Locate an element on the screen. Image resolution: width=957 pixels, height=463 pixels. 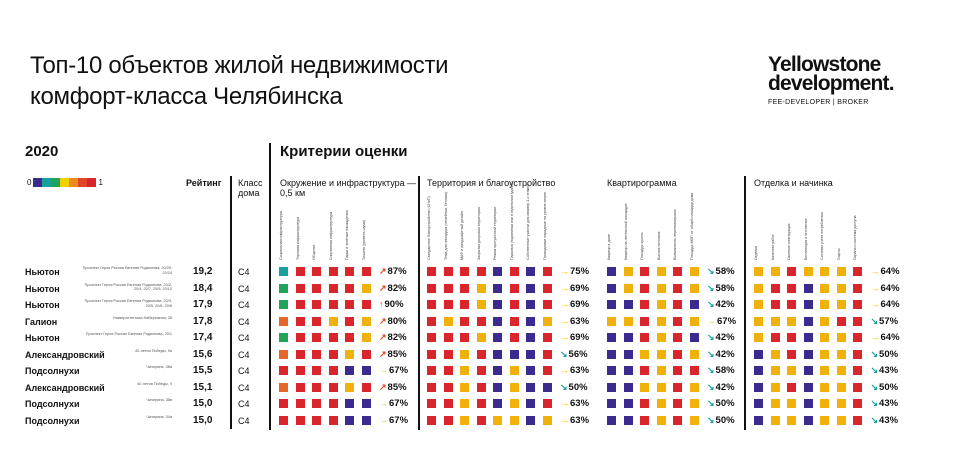
criterion-text: Возможность перепланировки is located at coordinates (675, 234).